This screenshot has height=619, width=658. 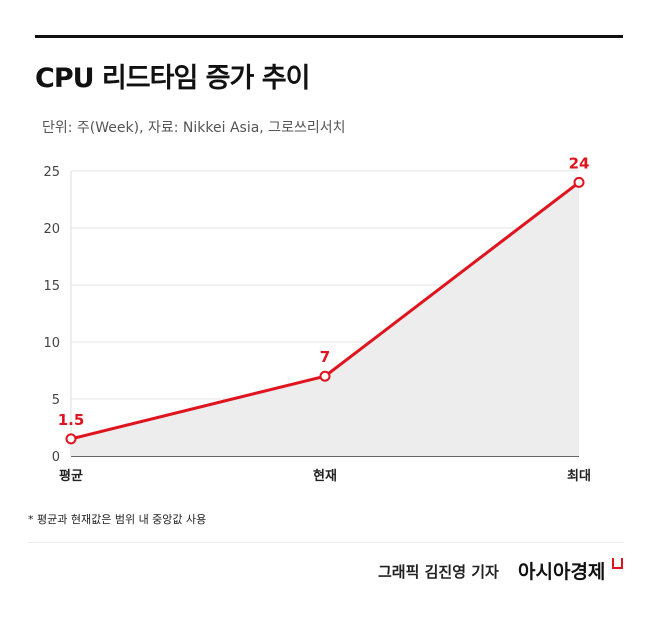 What do you see at coordinates (56, 400) in the screenshot?
I see `y-tick-label: 5` at bounding box center [56, 400].